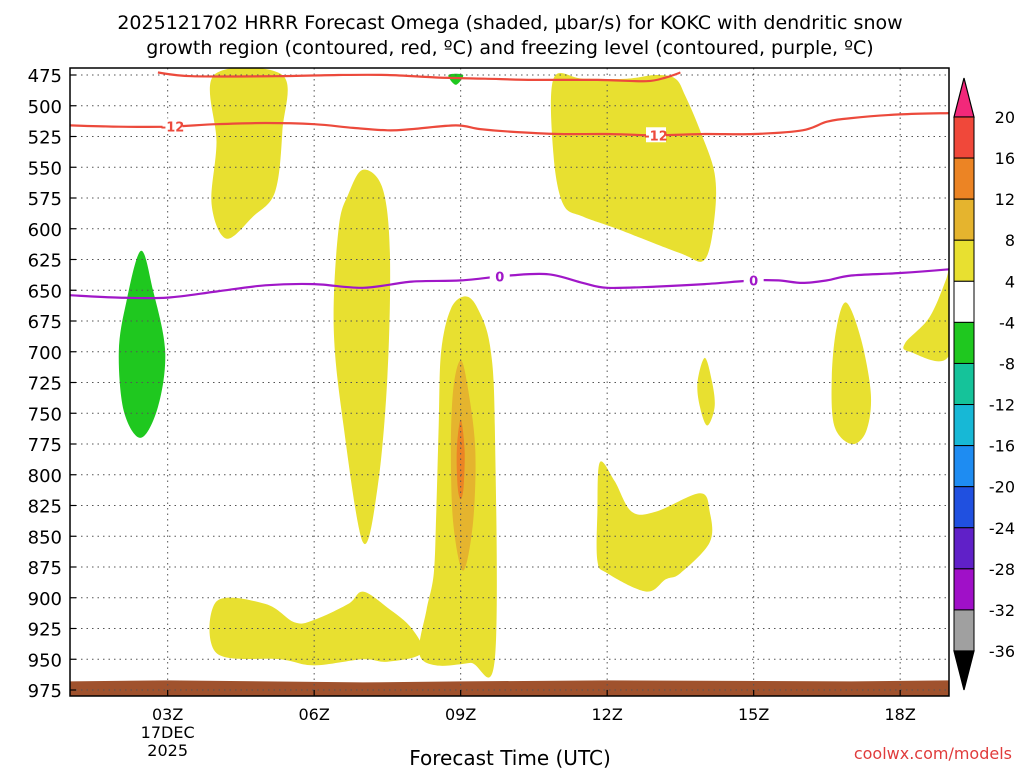  What do you see at coordinates (45, 630) in the screenshot?
I see `y-tick-label-925: 925` at bounding box center [45, 630].